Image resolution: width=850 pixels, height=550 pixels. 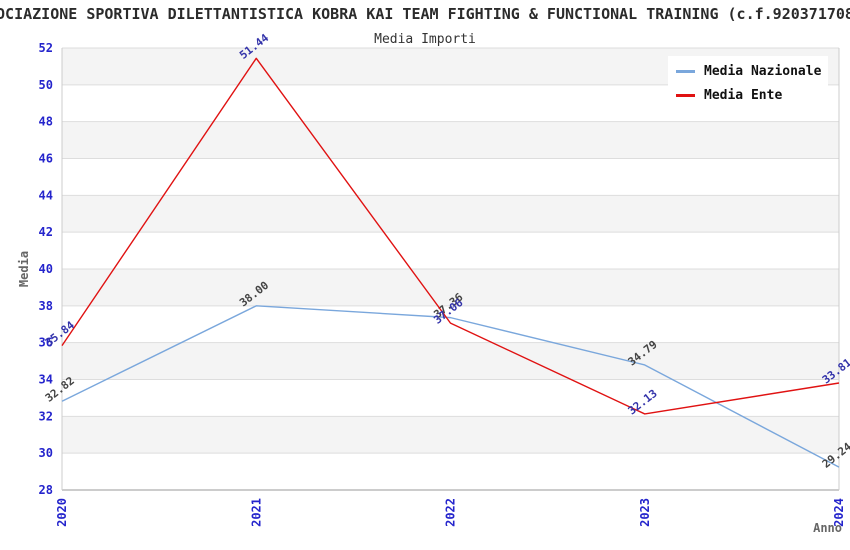 I want to click on x-tick-label: 2021, so click(x=256, y=512).